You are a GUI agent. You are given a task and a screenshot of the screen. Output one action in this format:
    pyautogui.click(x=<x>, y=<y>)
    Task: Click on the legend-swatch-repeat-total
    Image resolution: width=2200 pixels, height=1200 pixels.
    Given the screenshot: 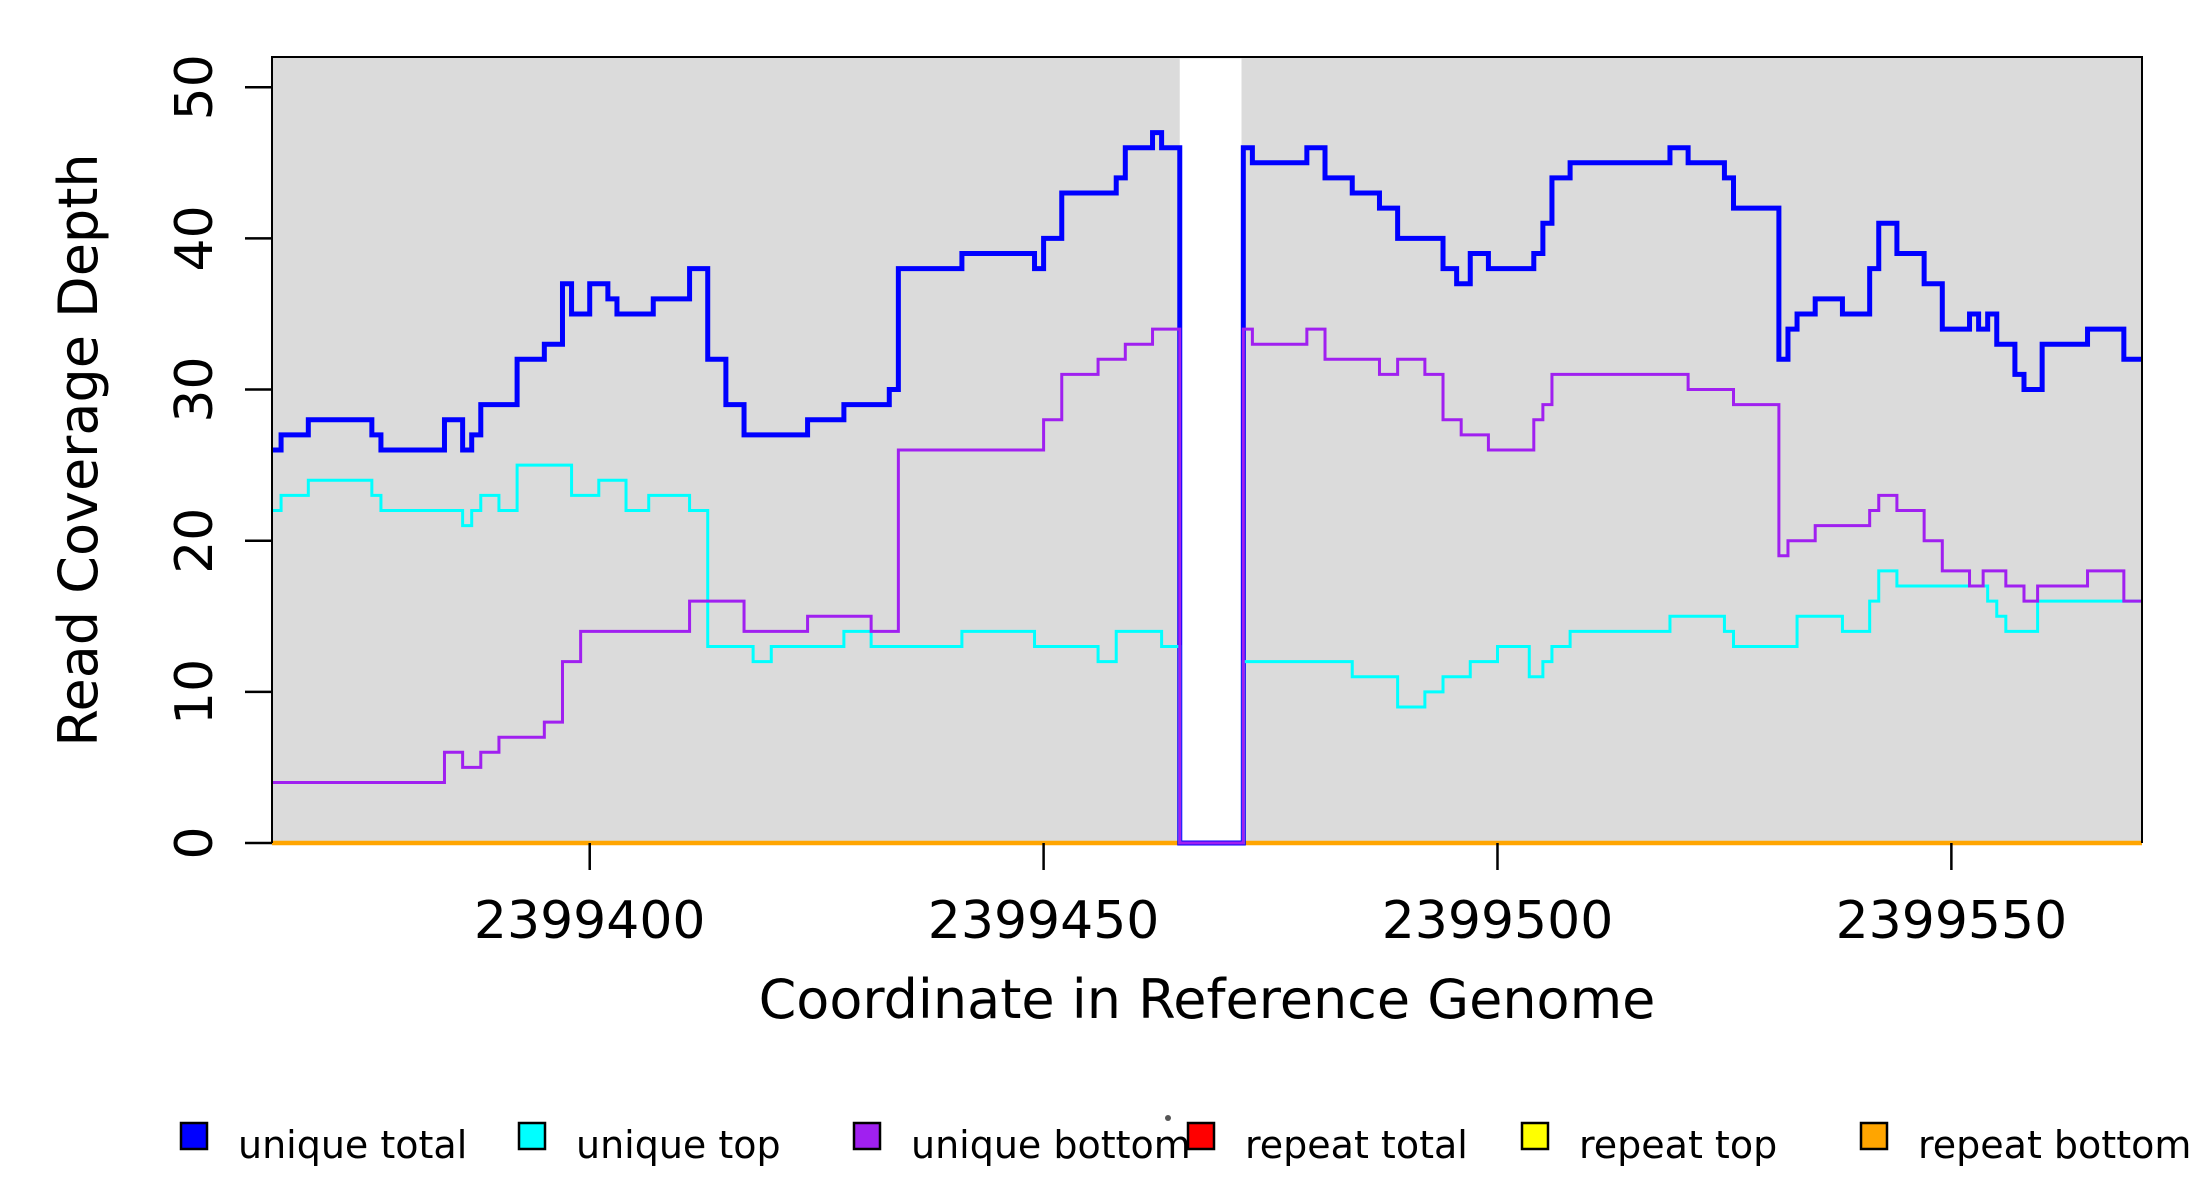 What is the action you would take?
    pyautogui.click(x=1201, y=1136)
    